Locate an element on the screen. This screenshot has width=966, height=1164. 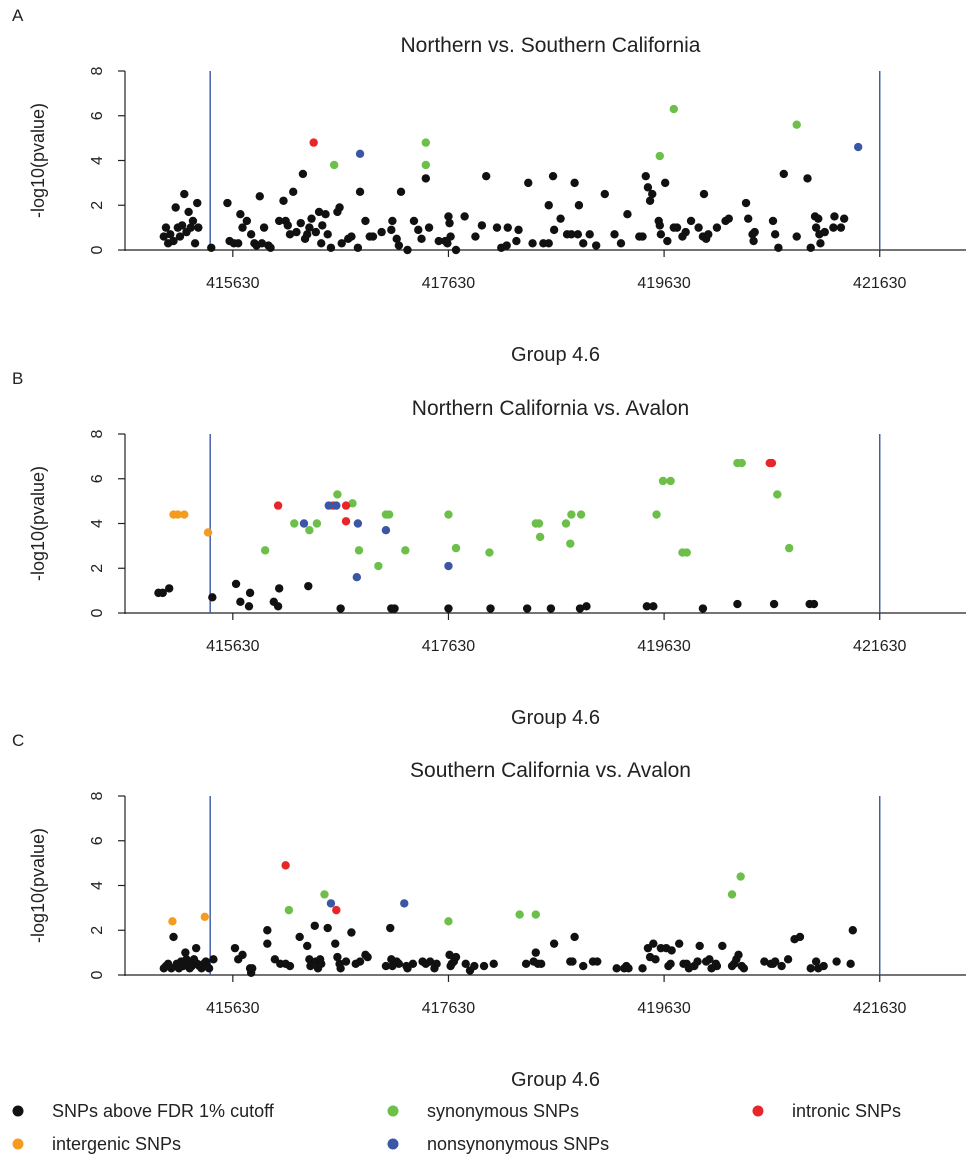
y-axis-label: -log10(pvalue) is located at coordinates (38, 885).